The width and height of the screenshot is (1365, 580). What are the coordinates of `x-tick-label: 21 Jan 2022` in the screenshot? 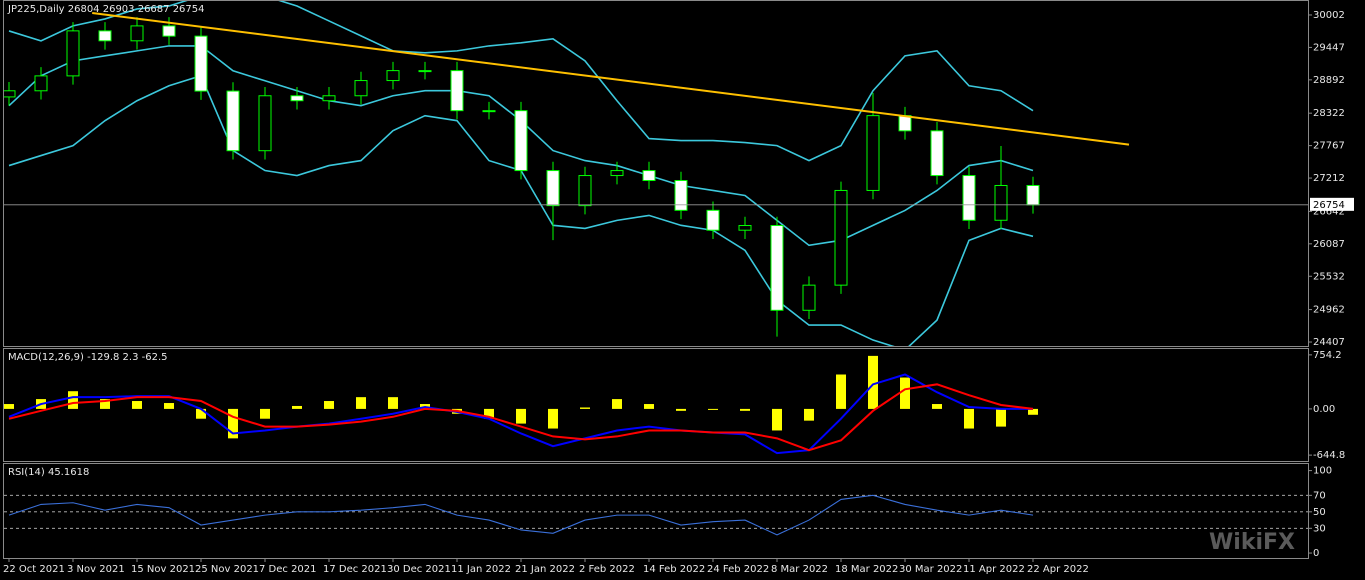 It's located at (545, 569).